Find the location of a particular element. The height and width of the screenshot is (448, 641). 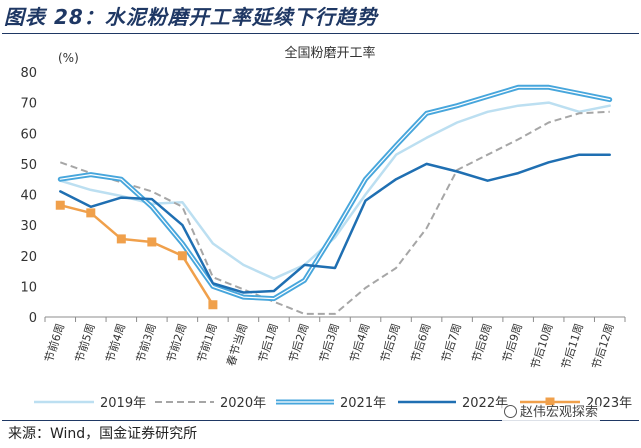

legend-marker is located at coordinates (550, 402).